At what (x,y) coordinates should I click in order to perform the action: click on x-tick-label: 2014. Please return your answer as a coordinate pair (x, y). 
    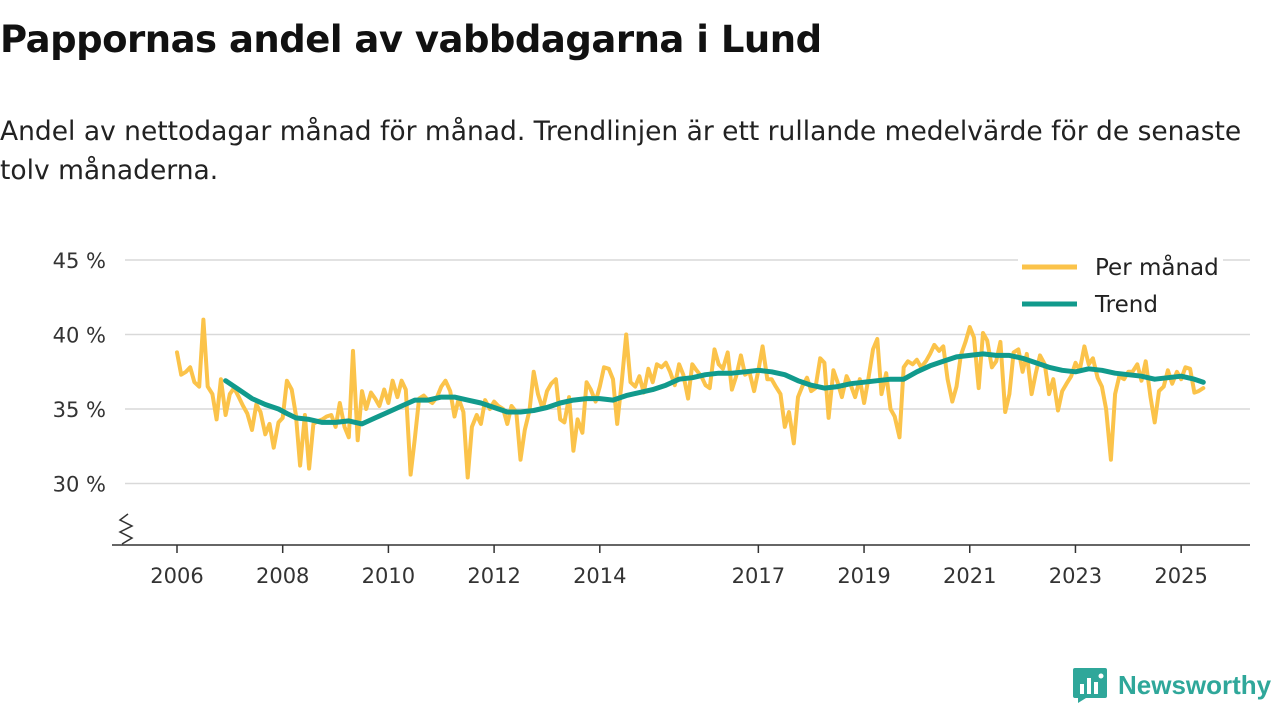
    Looking at the image, I should click on (599, 576).